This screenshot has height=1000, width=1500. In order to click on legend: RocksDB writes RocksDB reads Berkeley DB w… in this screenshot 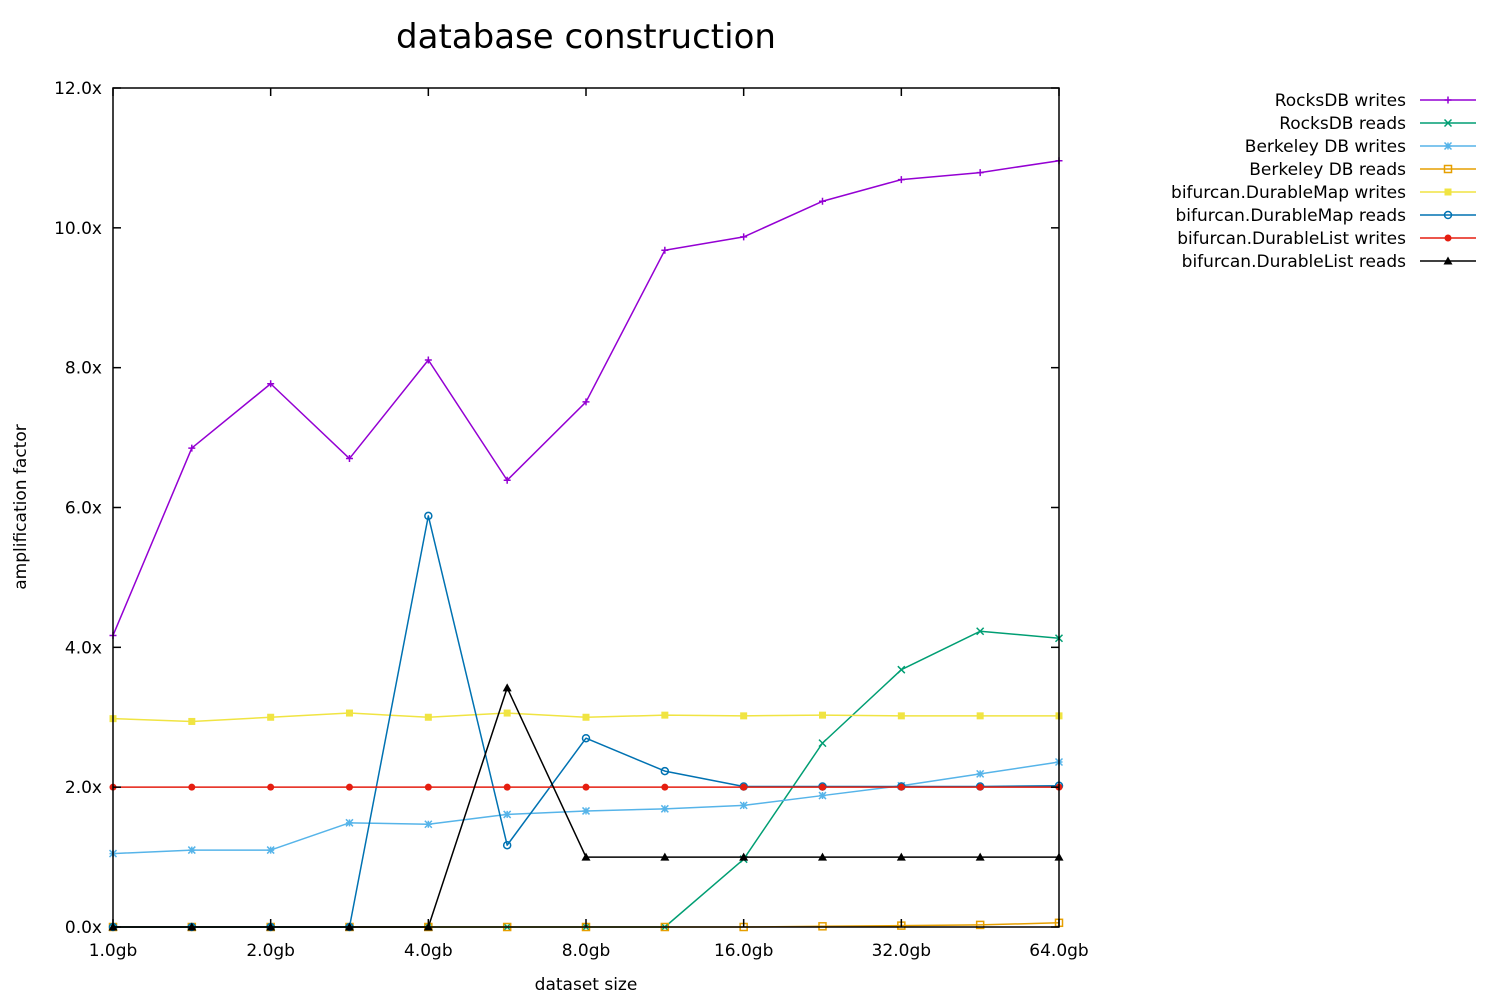, I will do `click(1323, 181)`.